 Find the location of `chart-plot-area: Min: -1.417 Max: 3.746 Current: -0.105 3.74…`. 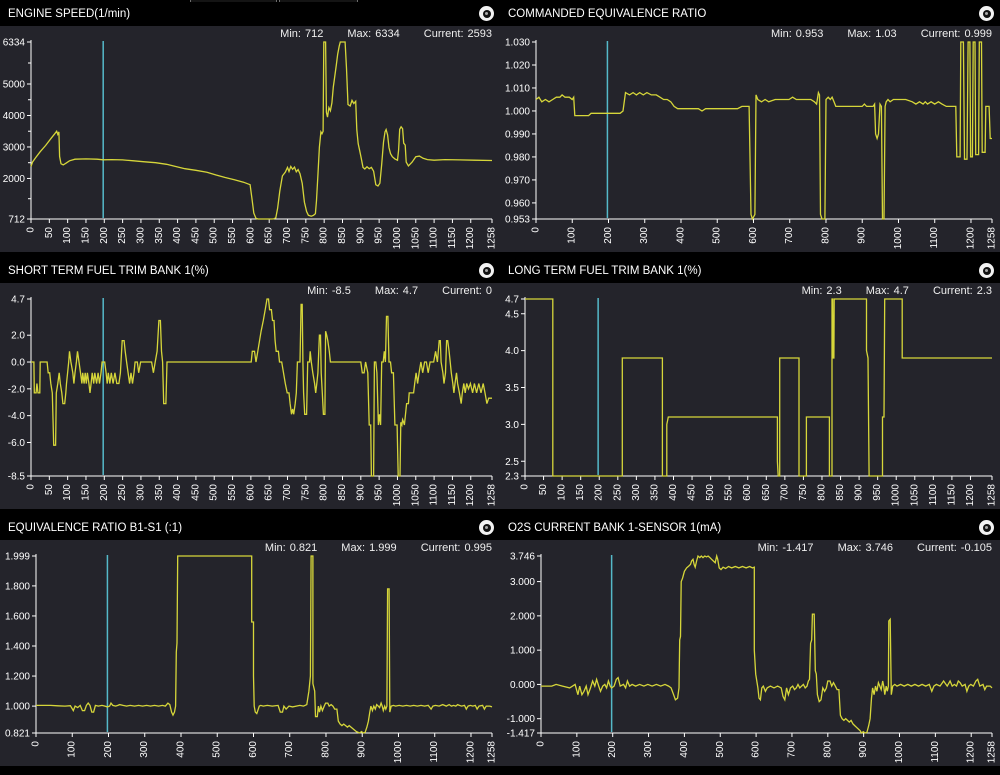

chart-plot-area: Min: -1.417 Max: 3.746 Current: -0.105 3.74… is located at coordinates (750, 653).